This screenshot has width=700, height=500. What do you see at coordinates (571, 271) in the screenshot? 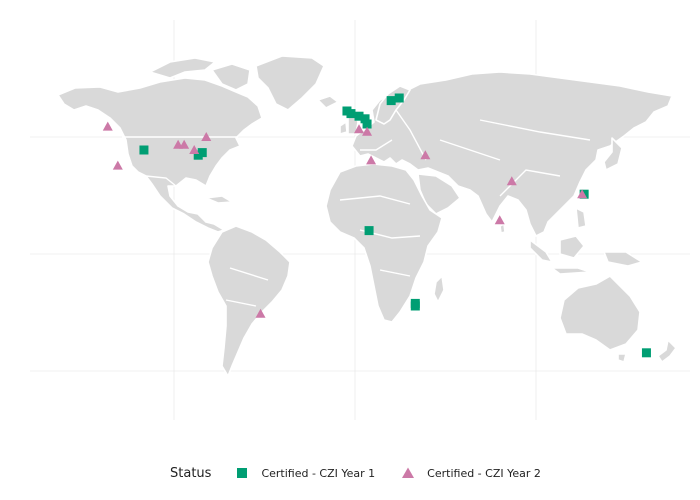
I see `java` at bounding box center [571, 271].